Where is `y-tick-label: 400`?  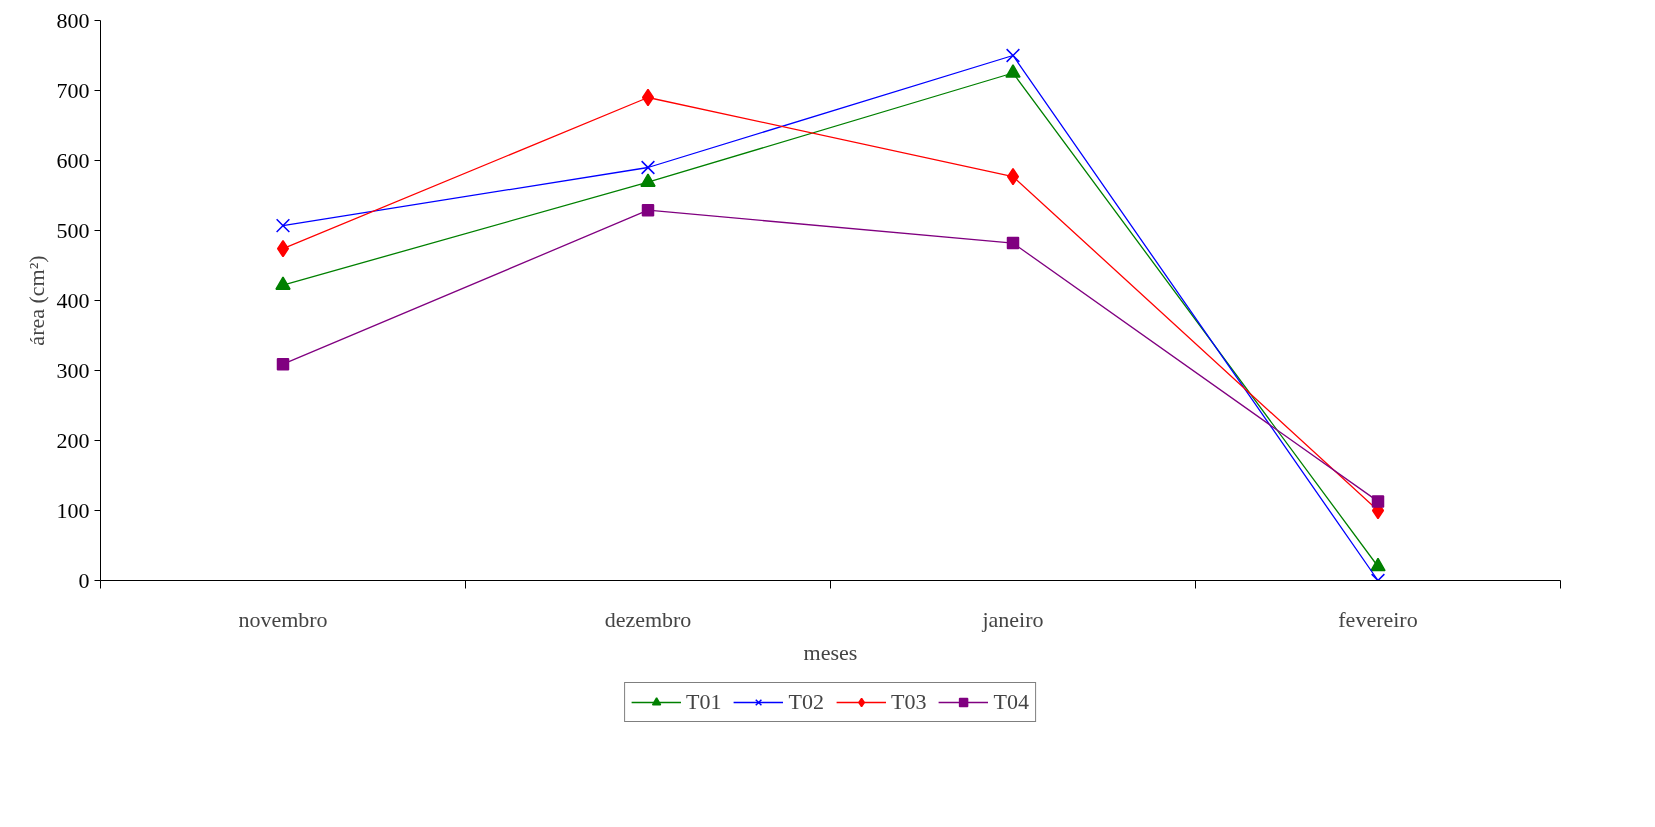 y-tick-label: 400 is located at coordinates (73, 300).